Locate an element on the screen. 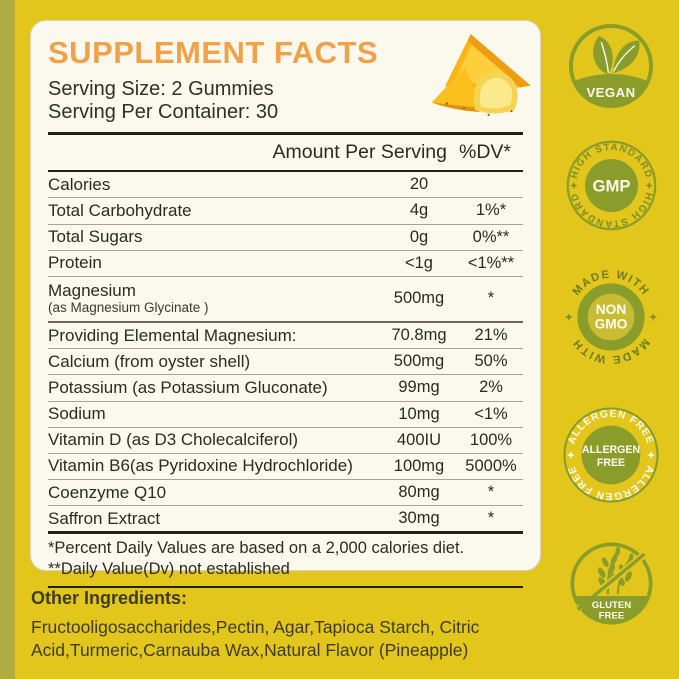  row-dv: 50% is located at coordinates (491, 361).